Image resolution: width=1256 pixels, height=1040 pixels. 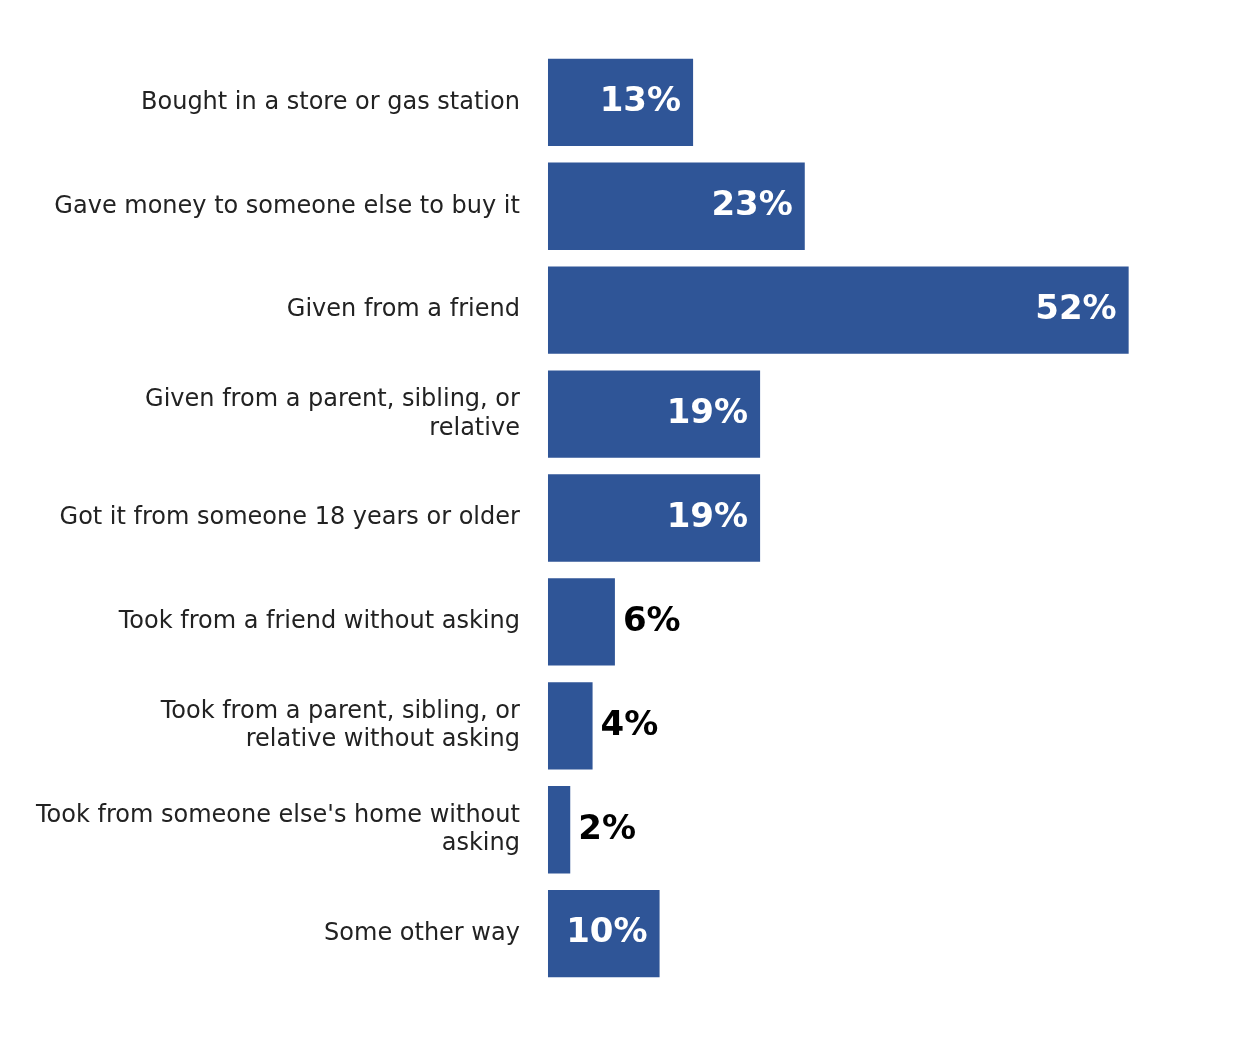 What do you see at coordinates (340, 724) in the screenshot?
I see `y-tick-label: Took from a parent, sibling, or relative without asking` at bounding box center [340, 724].